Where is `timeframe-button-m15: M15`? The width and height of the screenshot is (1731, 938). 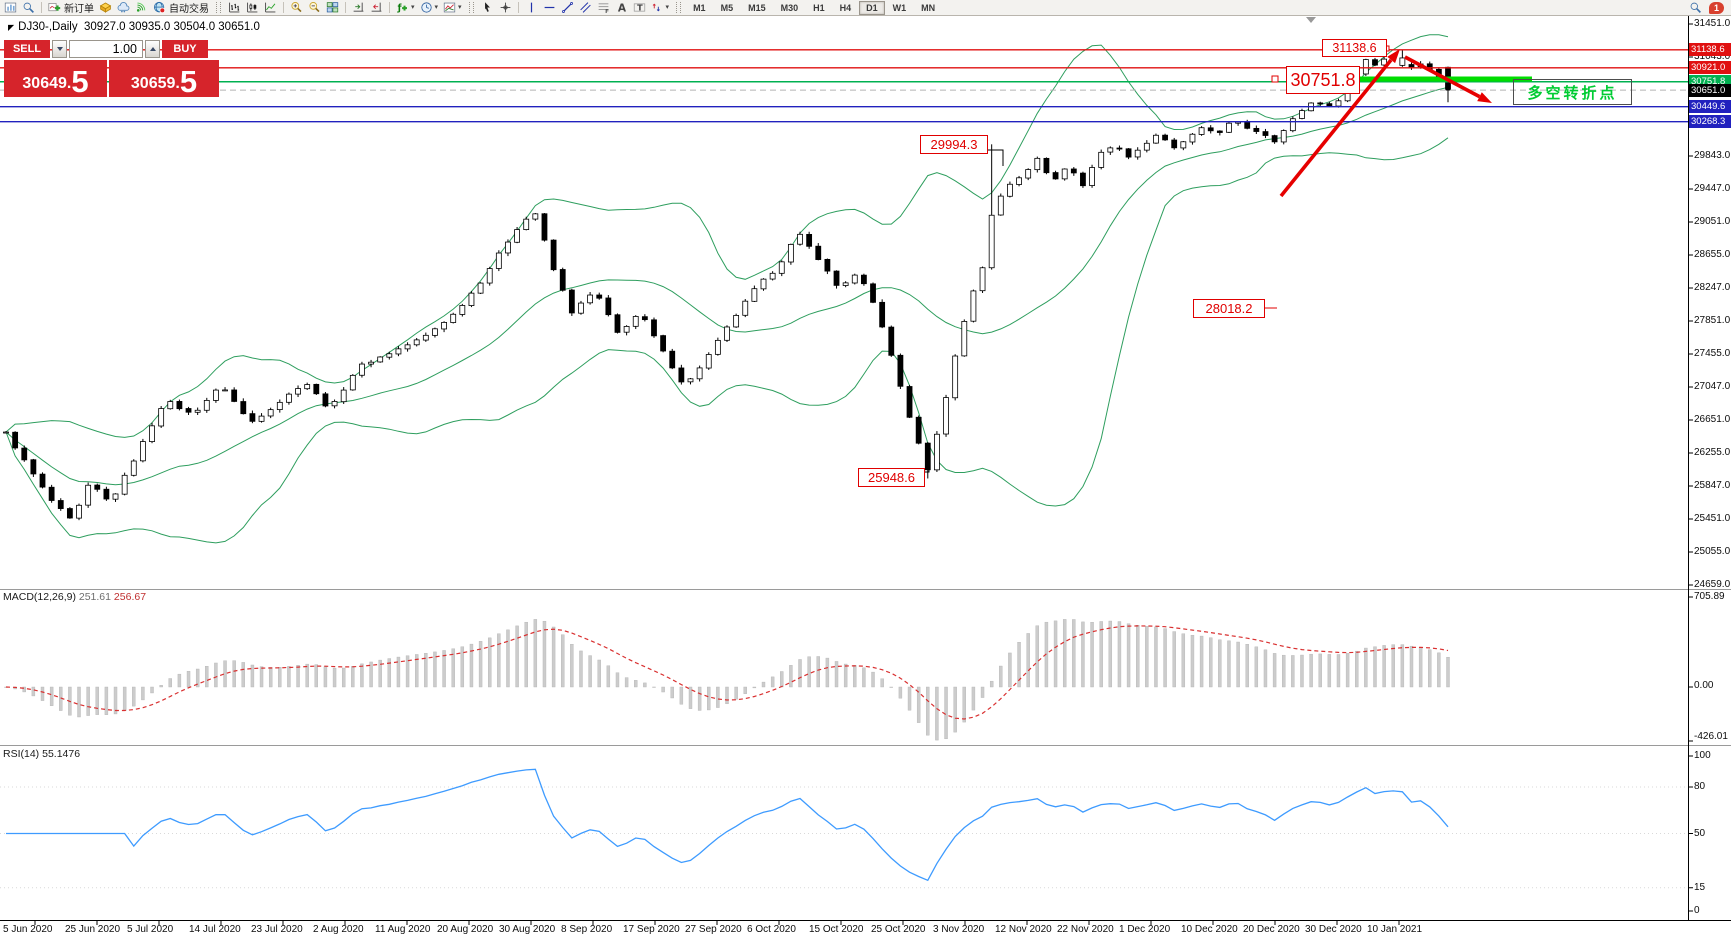
timeframe-button-m15: M15 is located at coordinates (757, 7).